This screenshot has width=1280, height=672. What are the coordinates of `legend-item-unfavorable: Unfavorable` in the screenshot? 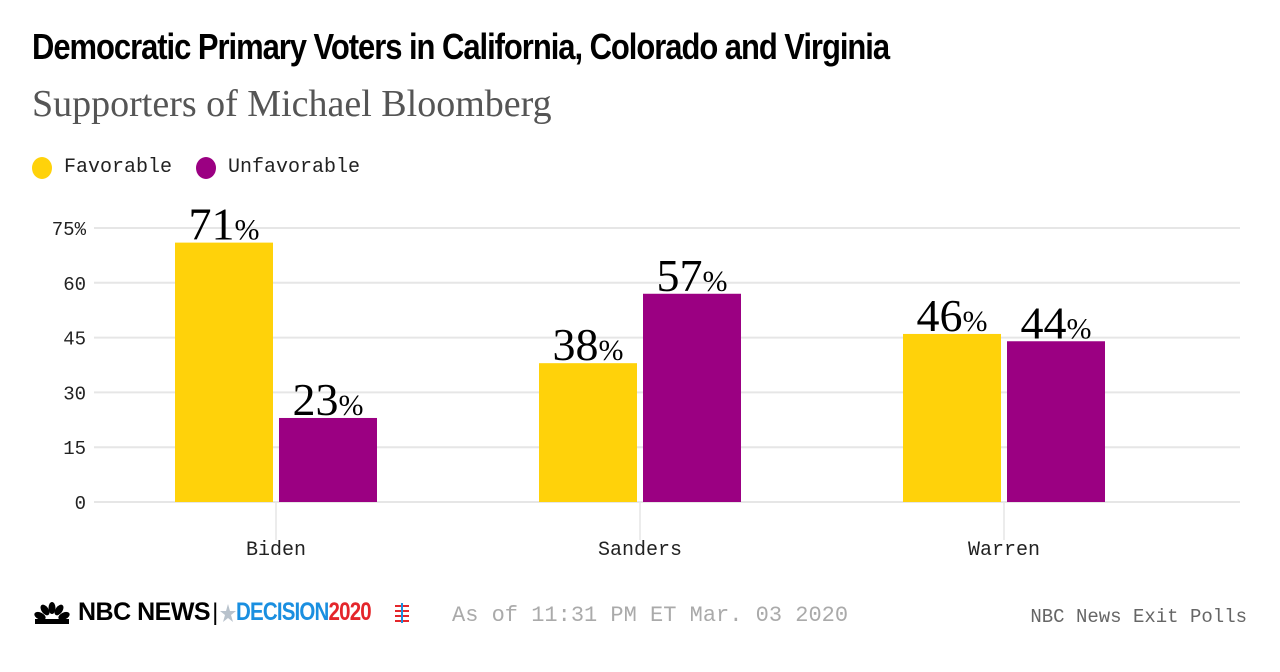 It's located at (278, 167).